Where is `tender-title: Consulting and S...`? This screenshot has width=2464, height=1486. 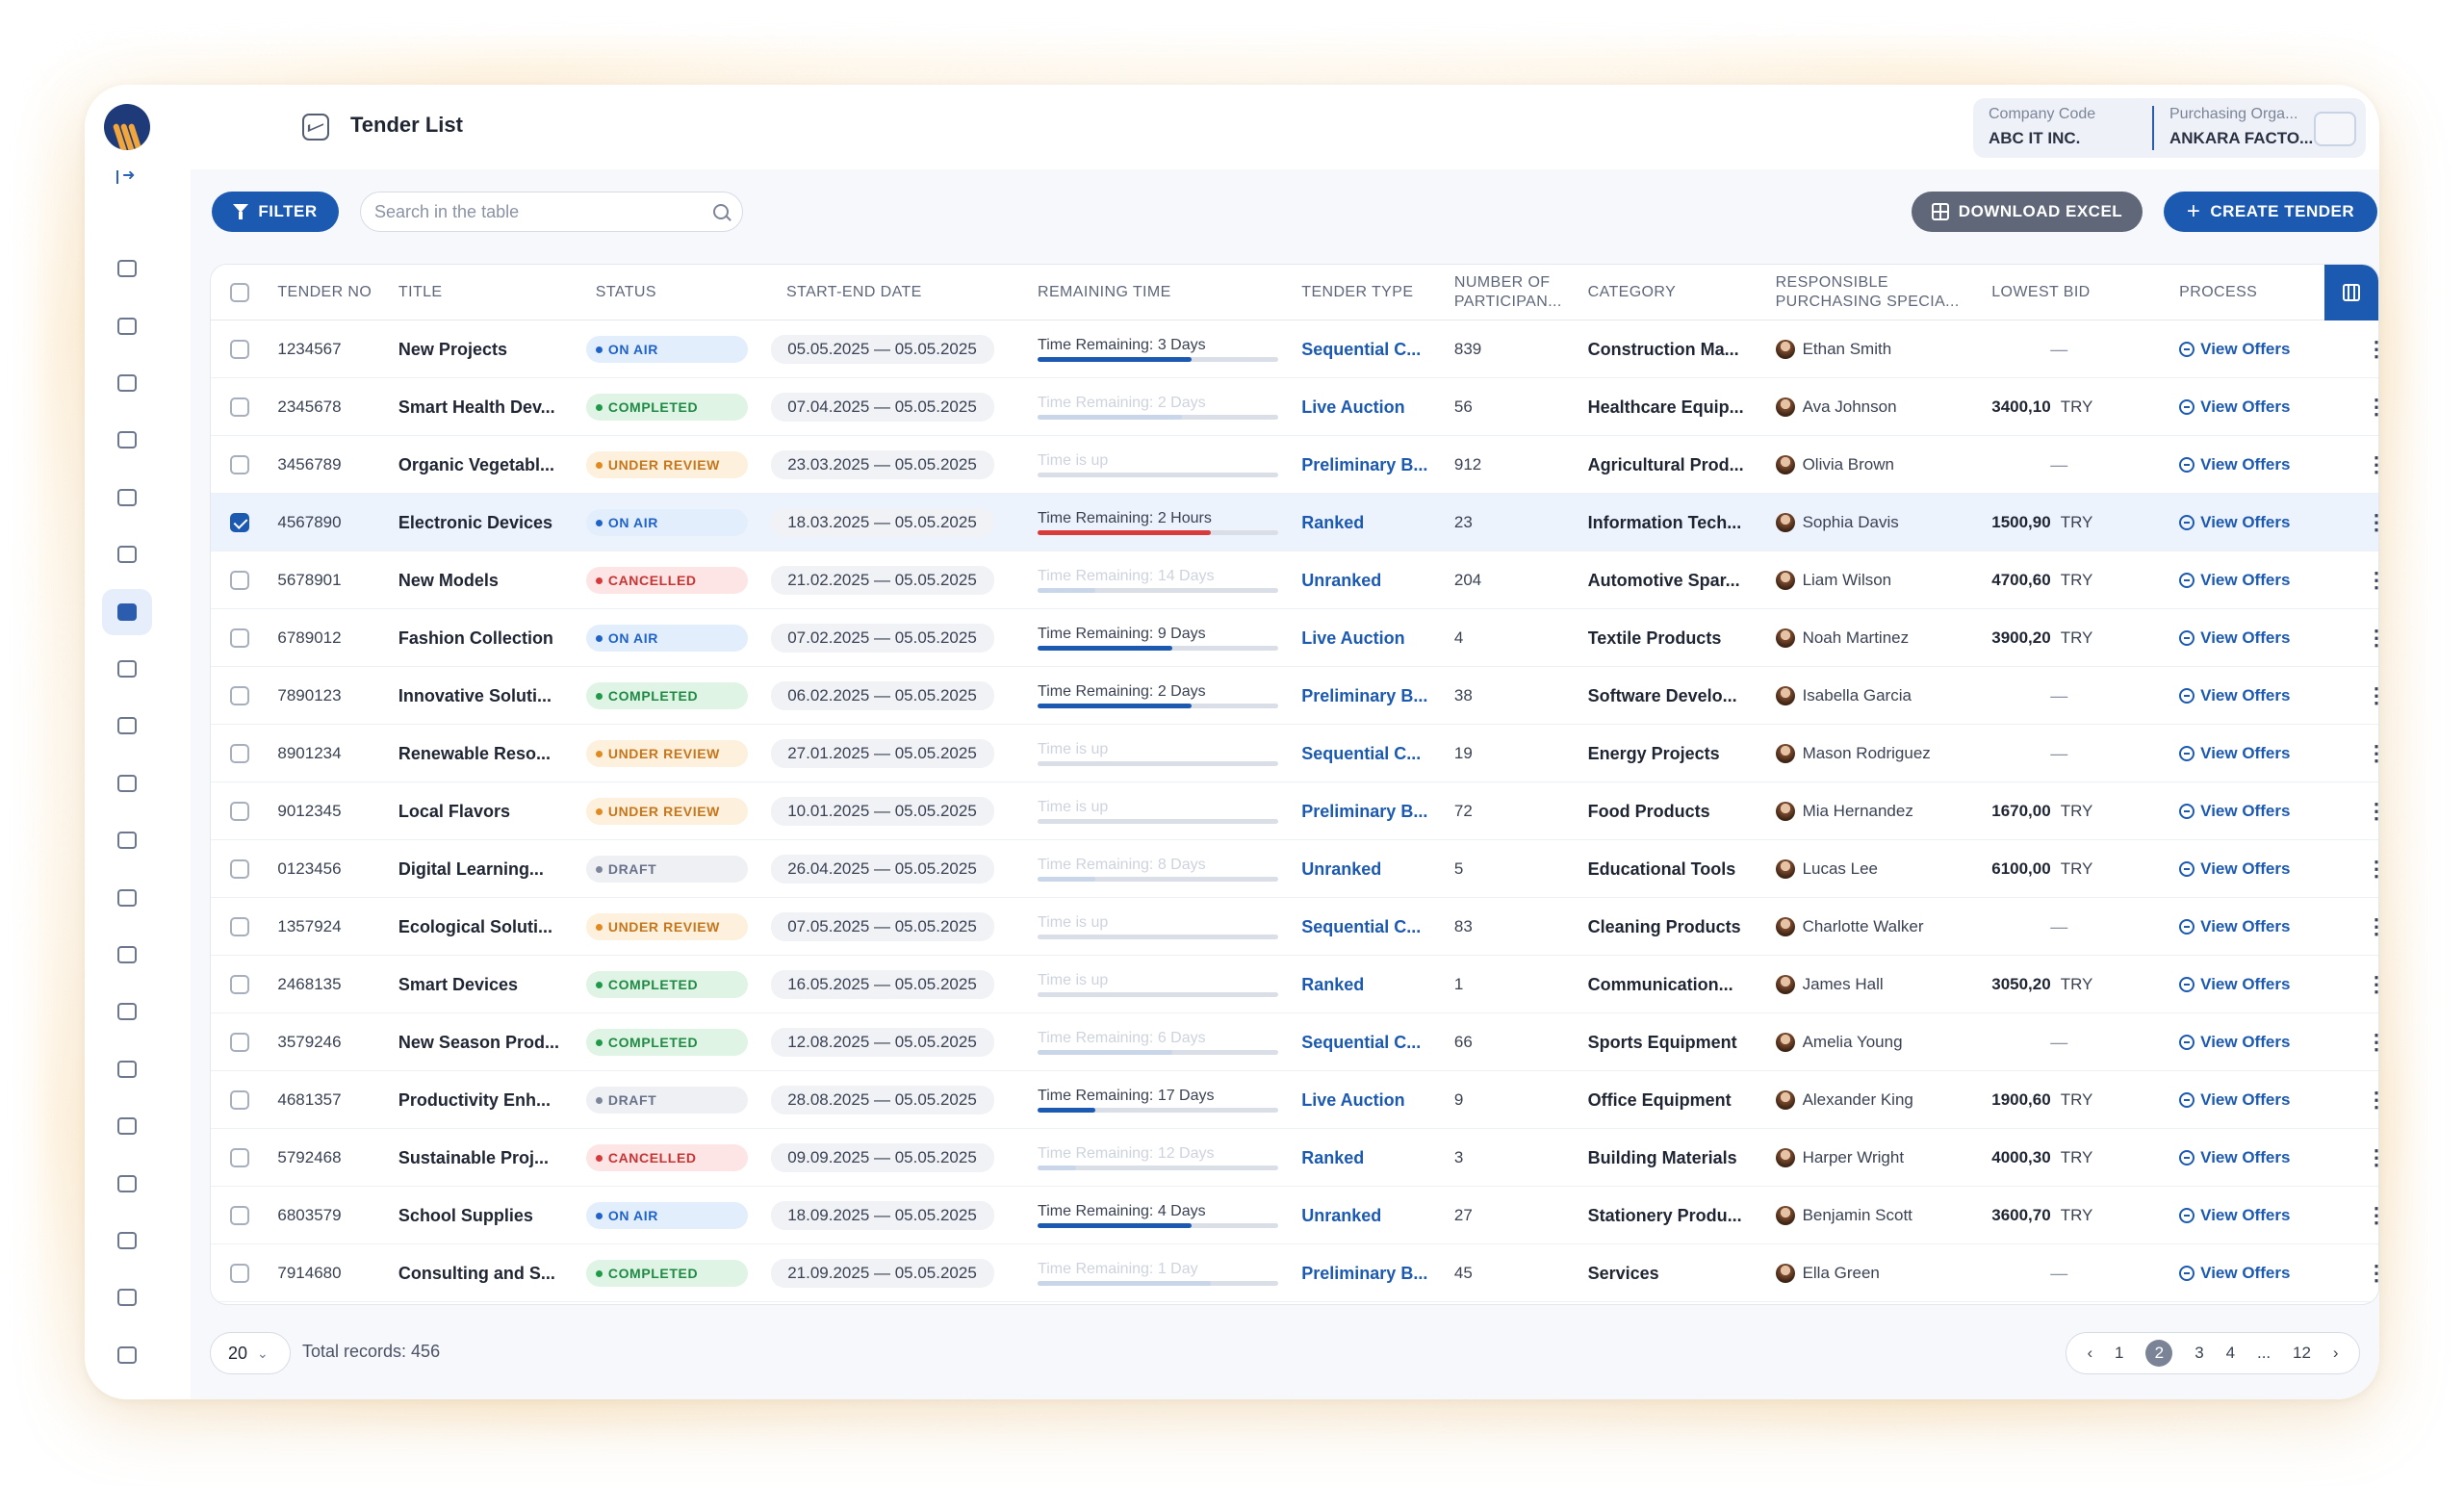 tender-title: Consulting and S... is located at coordinates (476, 1273).